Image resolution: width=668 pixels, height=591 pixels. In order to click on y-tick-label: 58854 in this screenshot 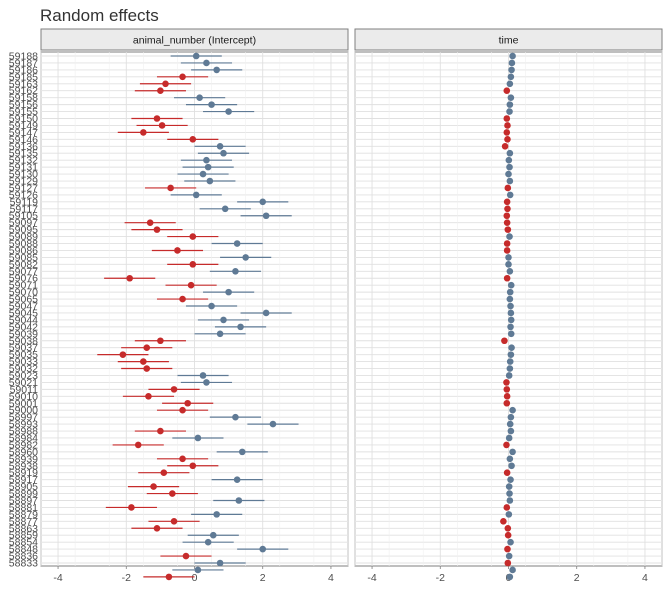, I will do `click(23, 543)`.